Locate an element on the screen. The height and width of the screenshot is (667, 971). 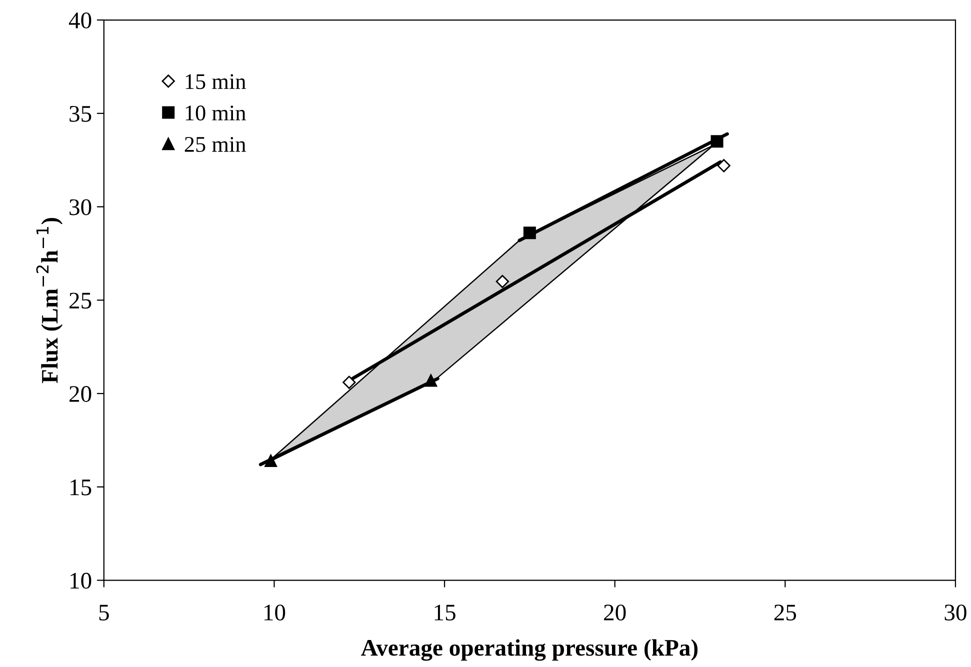
y-tick-label: 25 is located at coordinates (81, 300).